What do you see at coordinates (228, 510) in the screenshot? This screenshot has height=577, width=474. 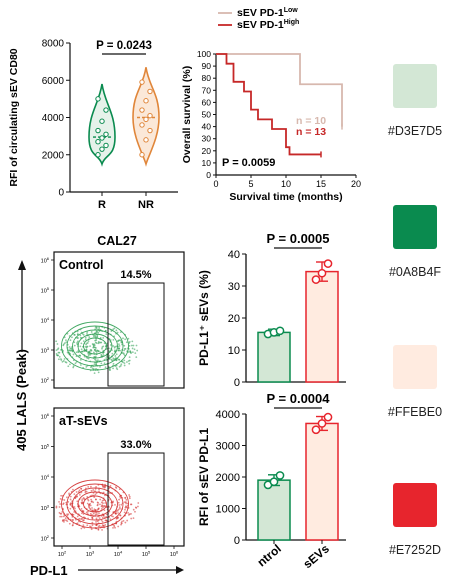 I see `y-tick-label: 1000` at bounding box center [228, 510].